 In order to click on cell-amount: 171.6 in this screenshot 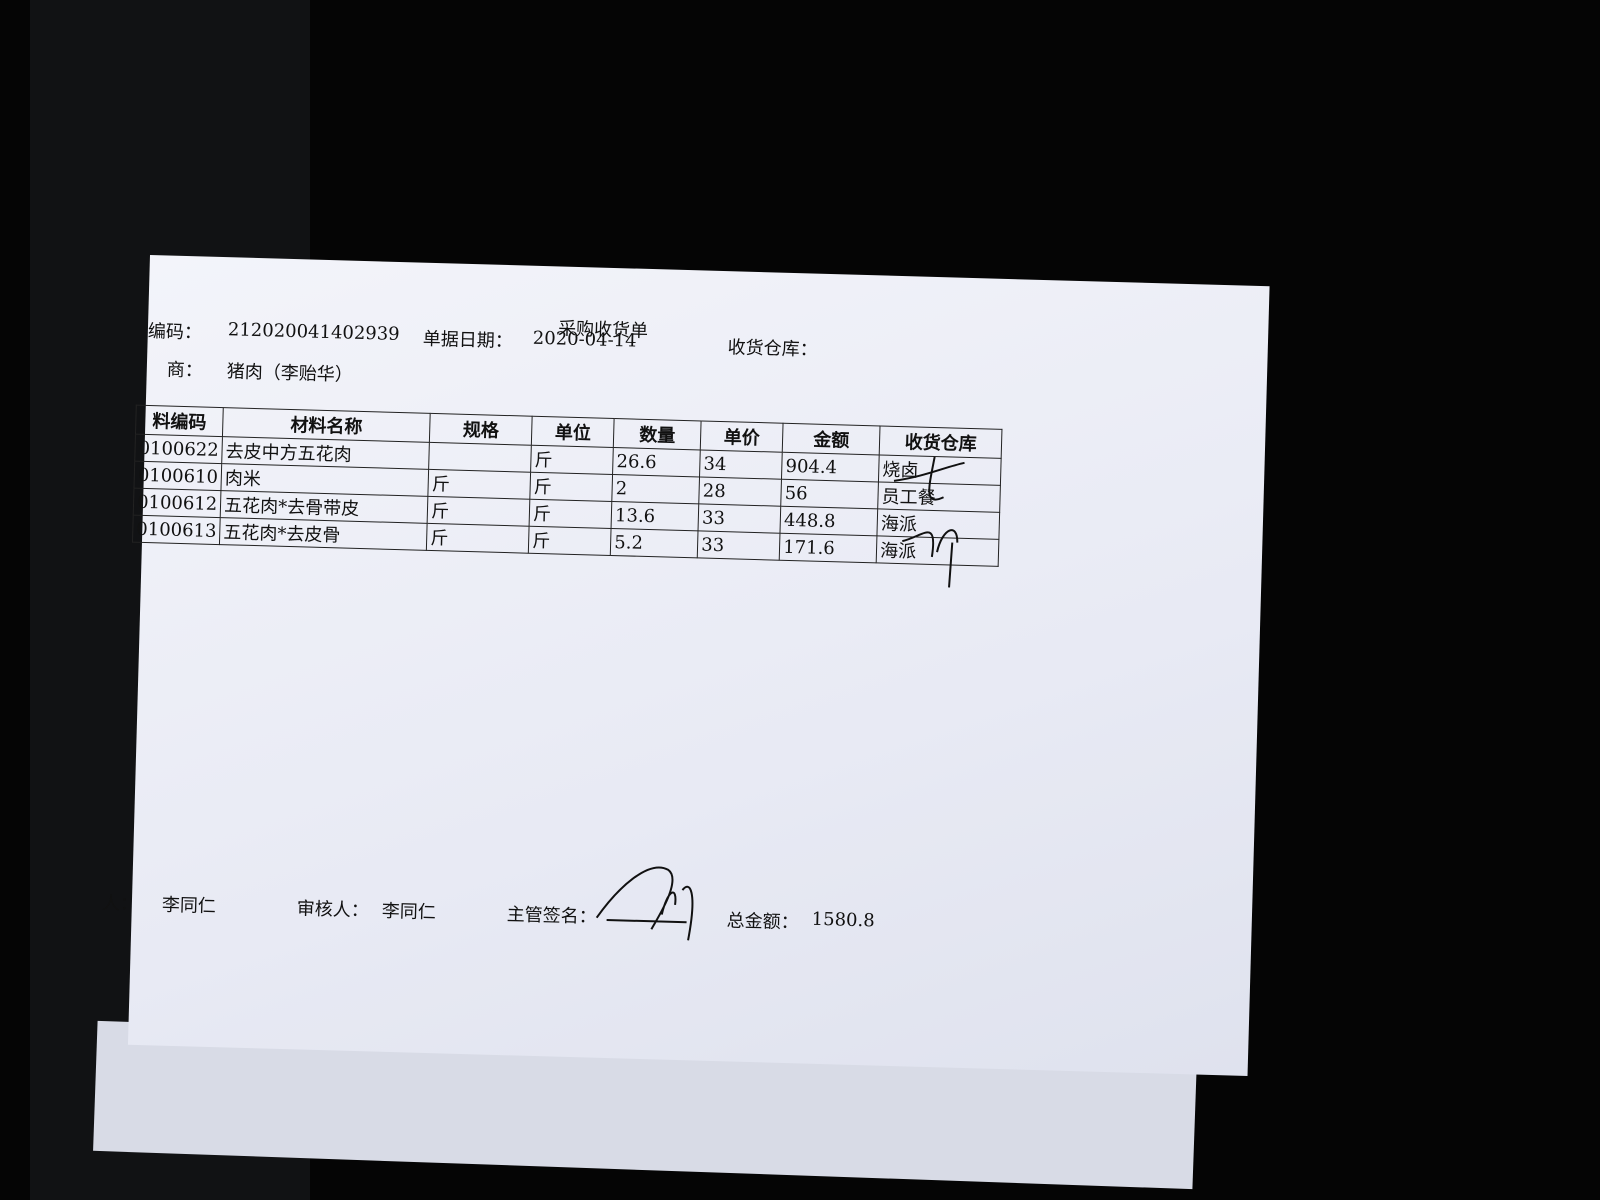, I will do `click(828, 548)`.